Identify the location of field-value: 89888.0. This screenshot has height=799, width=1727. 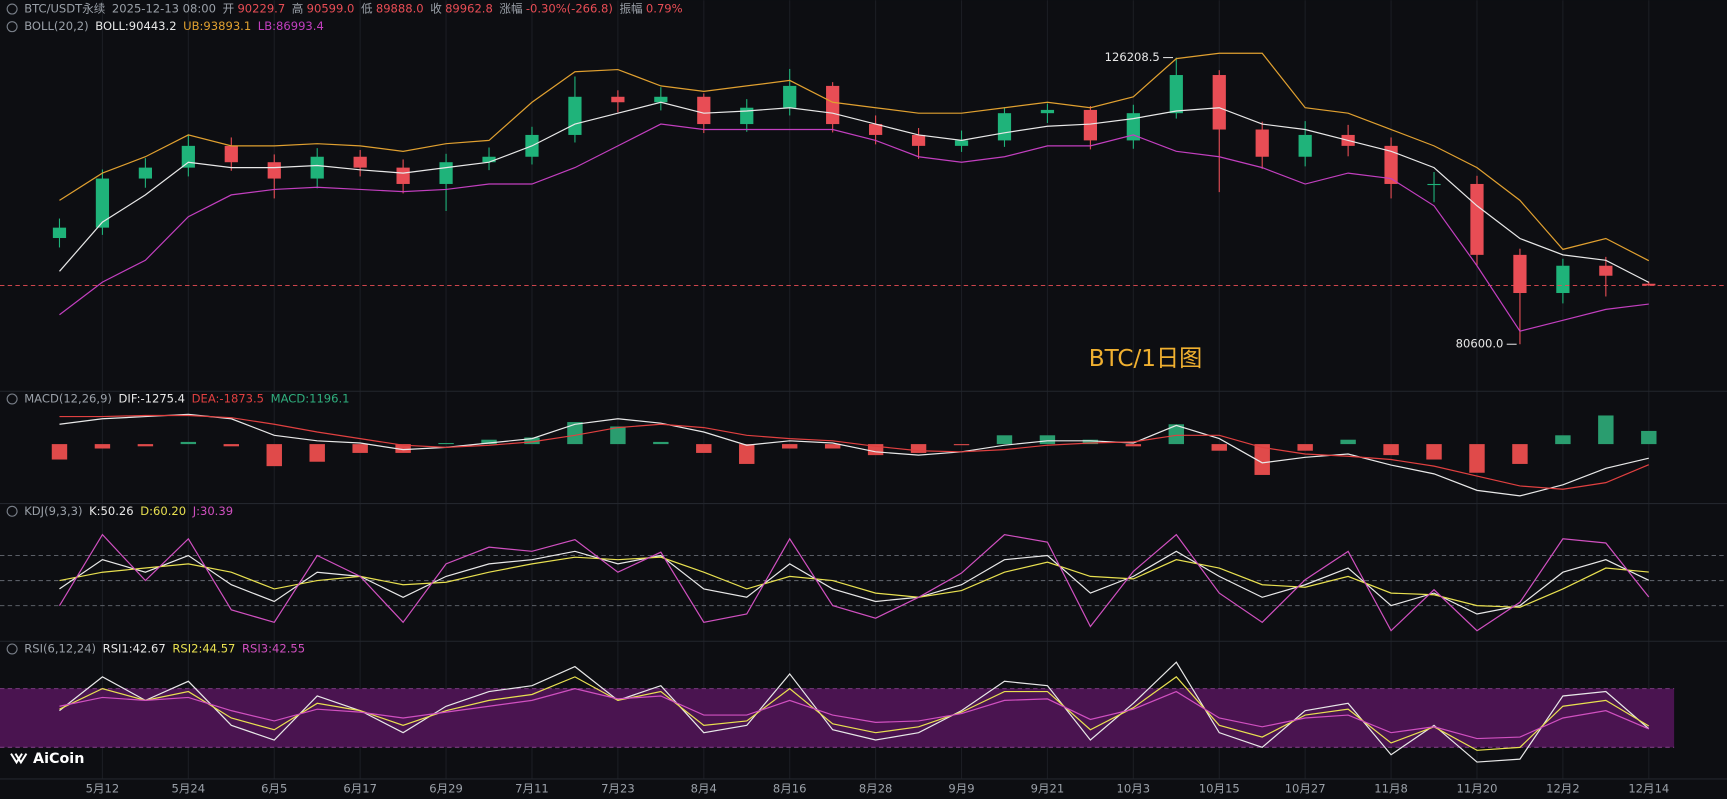
(400, 9).